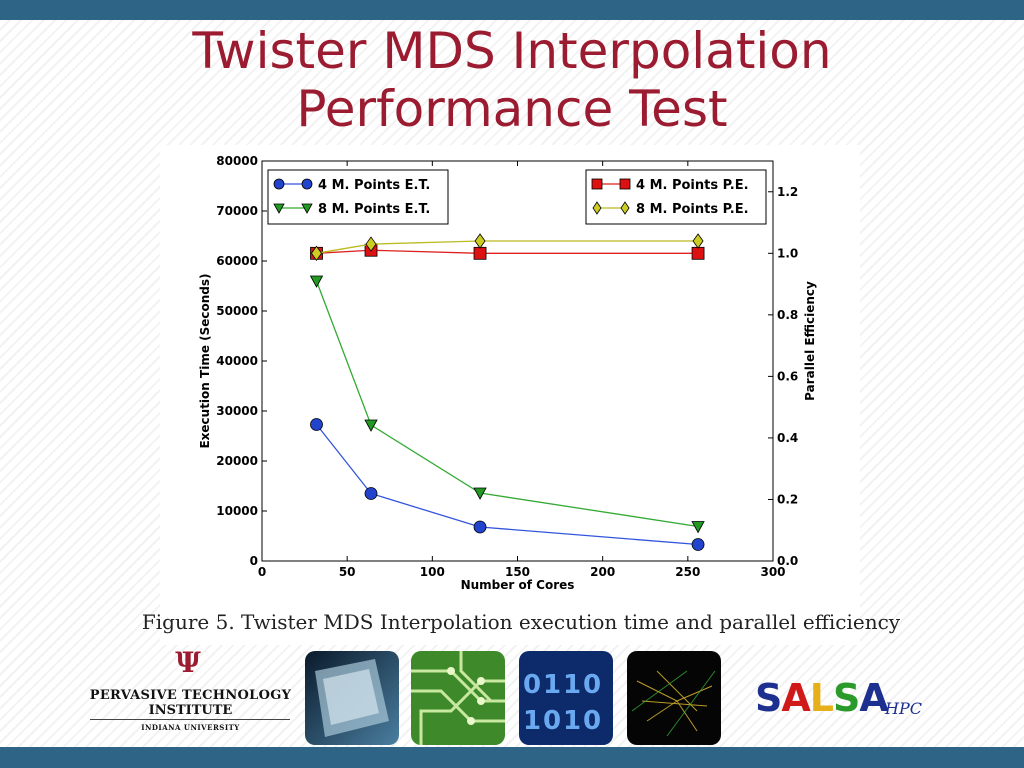  I want to click on x-tick-label: 0, so click(262, 572).